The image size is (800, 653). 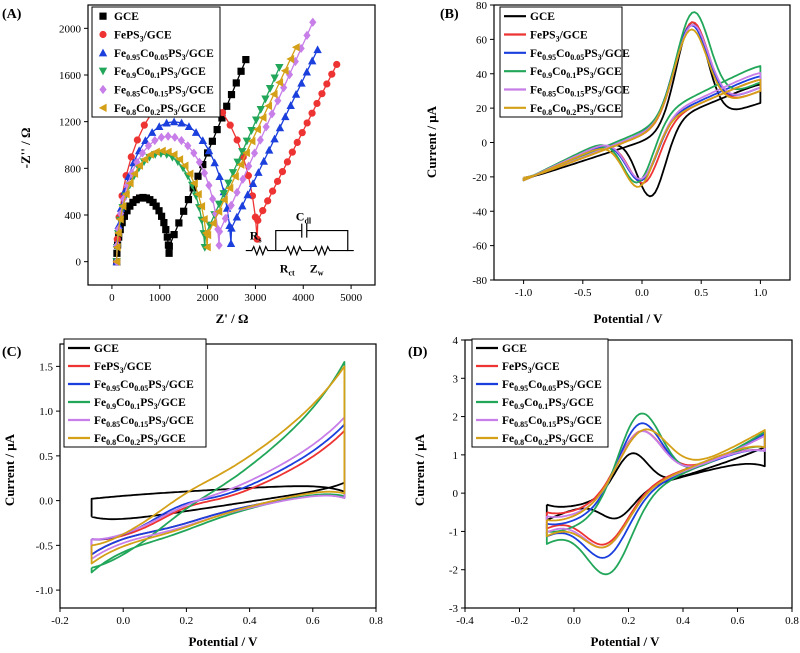 What do you see at coordinates (701, 293) in the screenshot?
I see `x-tick-label: 0.5` at bounding box center [701, 293].